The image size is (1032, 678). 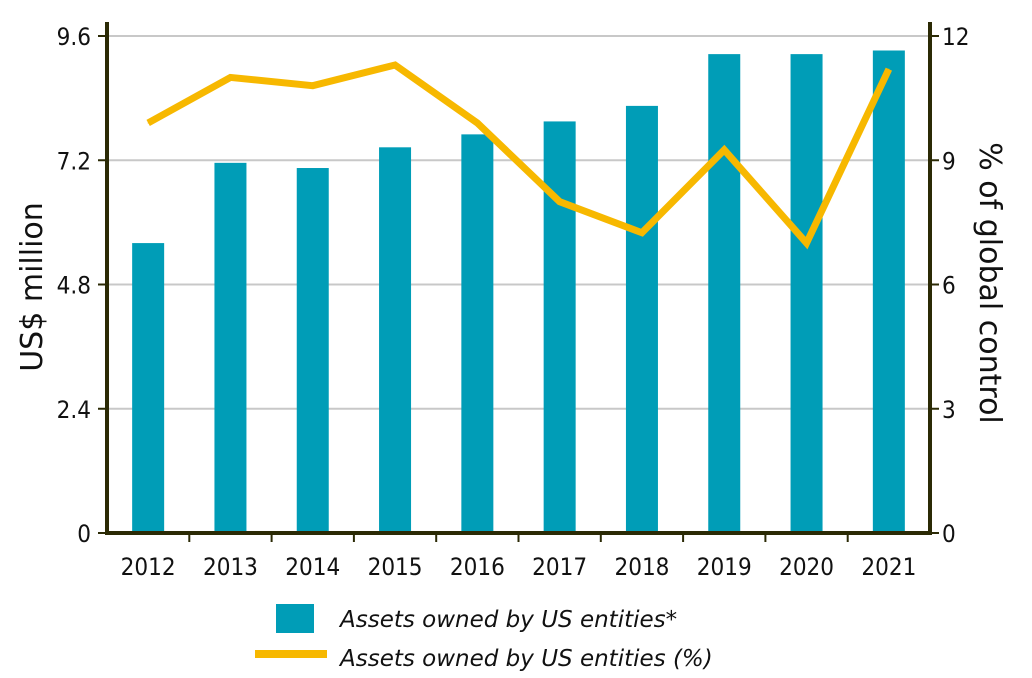 I want to click on y-tick-label: 9.6, so click(x=74, y=37).